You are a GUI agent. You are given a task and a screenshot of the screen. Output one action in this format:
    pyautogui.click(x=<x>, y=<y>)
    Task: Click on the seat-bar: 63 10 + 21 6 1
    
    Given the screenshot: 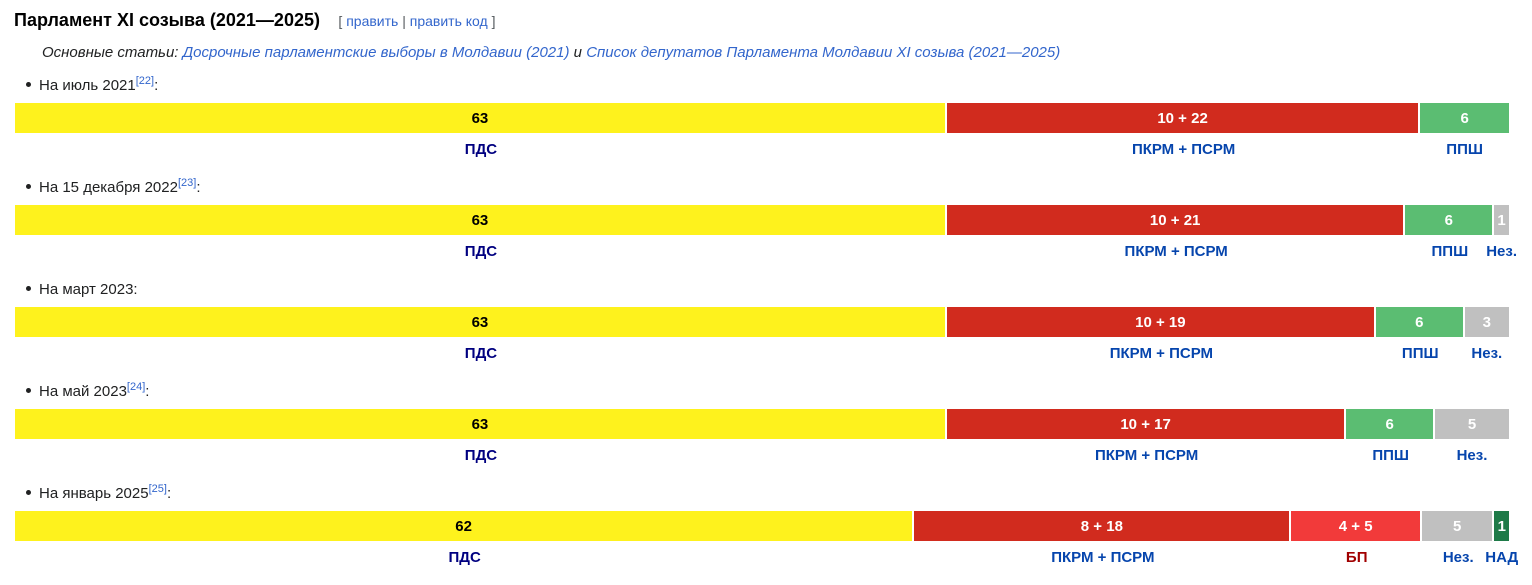 What is the action you would take?
    pyautogui.click(x=762, y=220)
    